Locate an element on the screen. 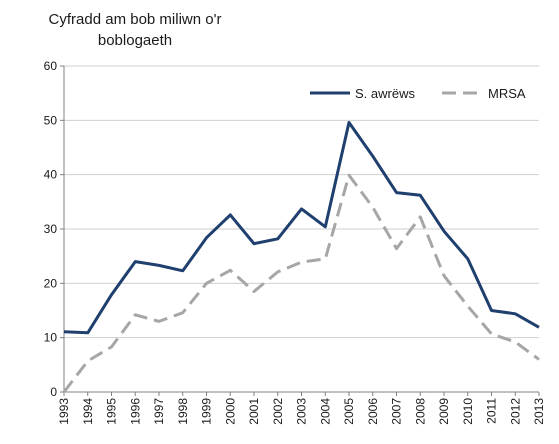 The height and width of the screenshot is (444, 559). x-tick-label: 1996 is located at coordinates (135, 411).